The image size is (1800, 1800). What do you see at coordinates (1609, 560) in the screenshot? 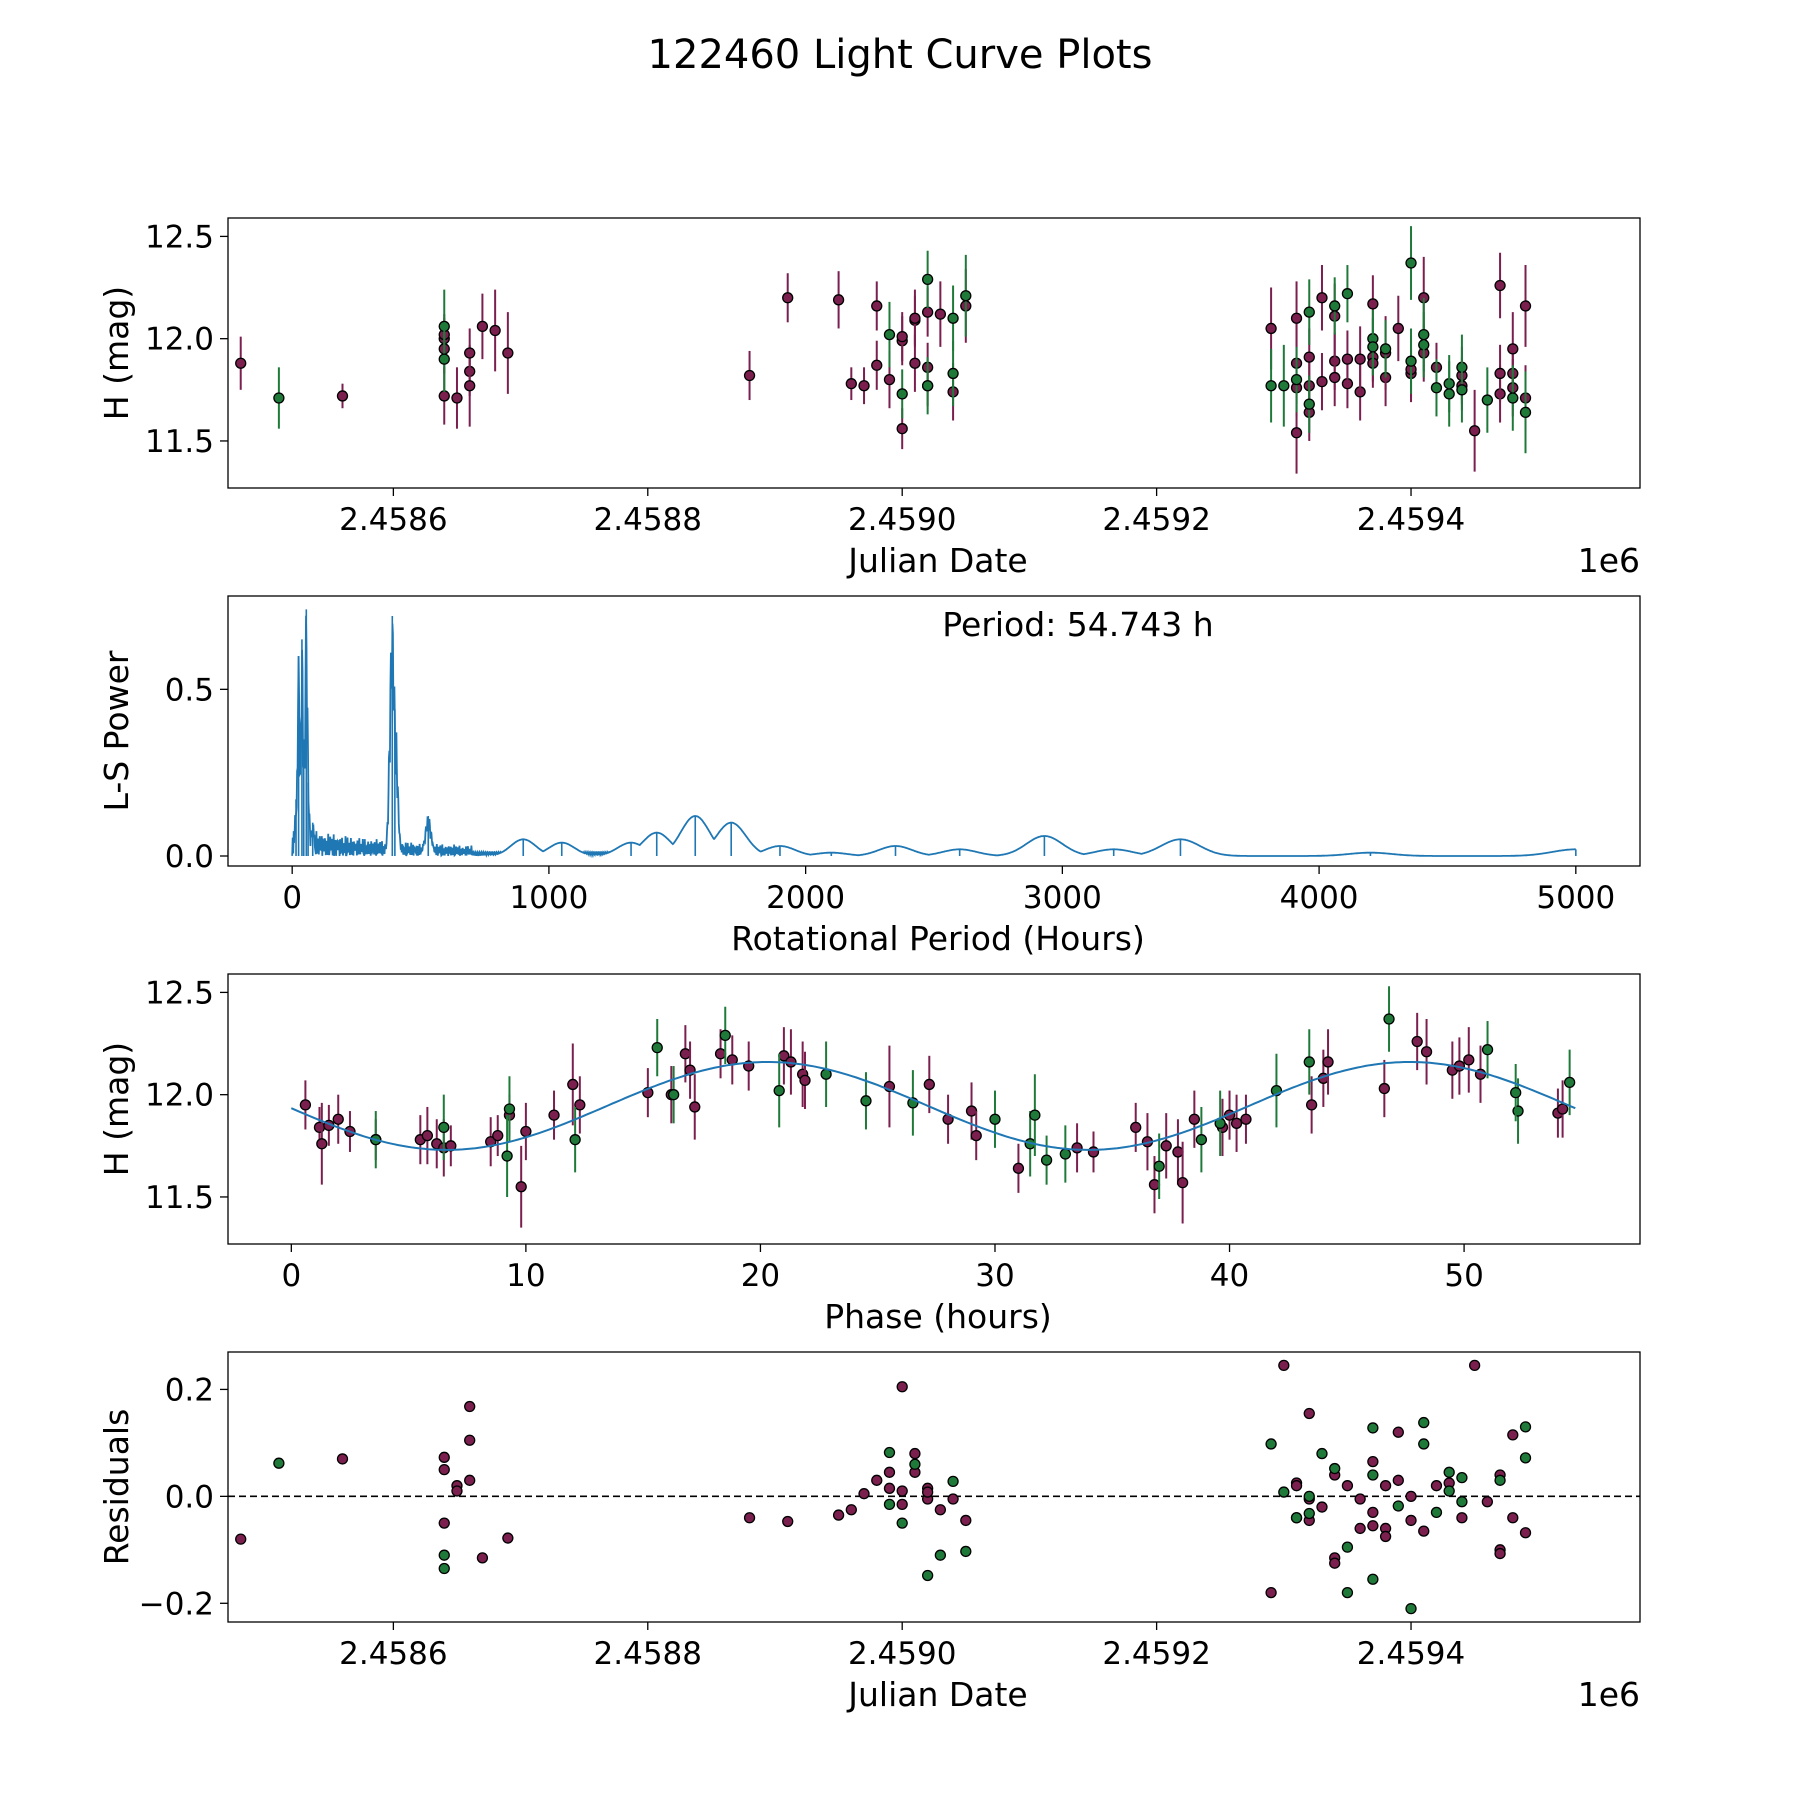
I see `x-offset-label: 1e6` at bounding box center [1609, 560].